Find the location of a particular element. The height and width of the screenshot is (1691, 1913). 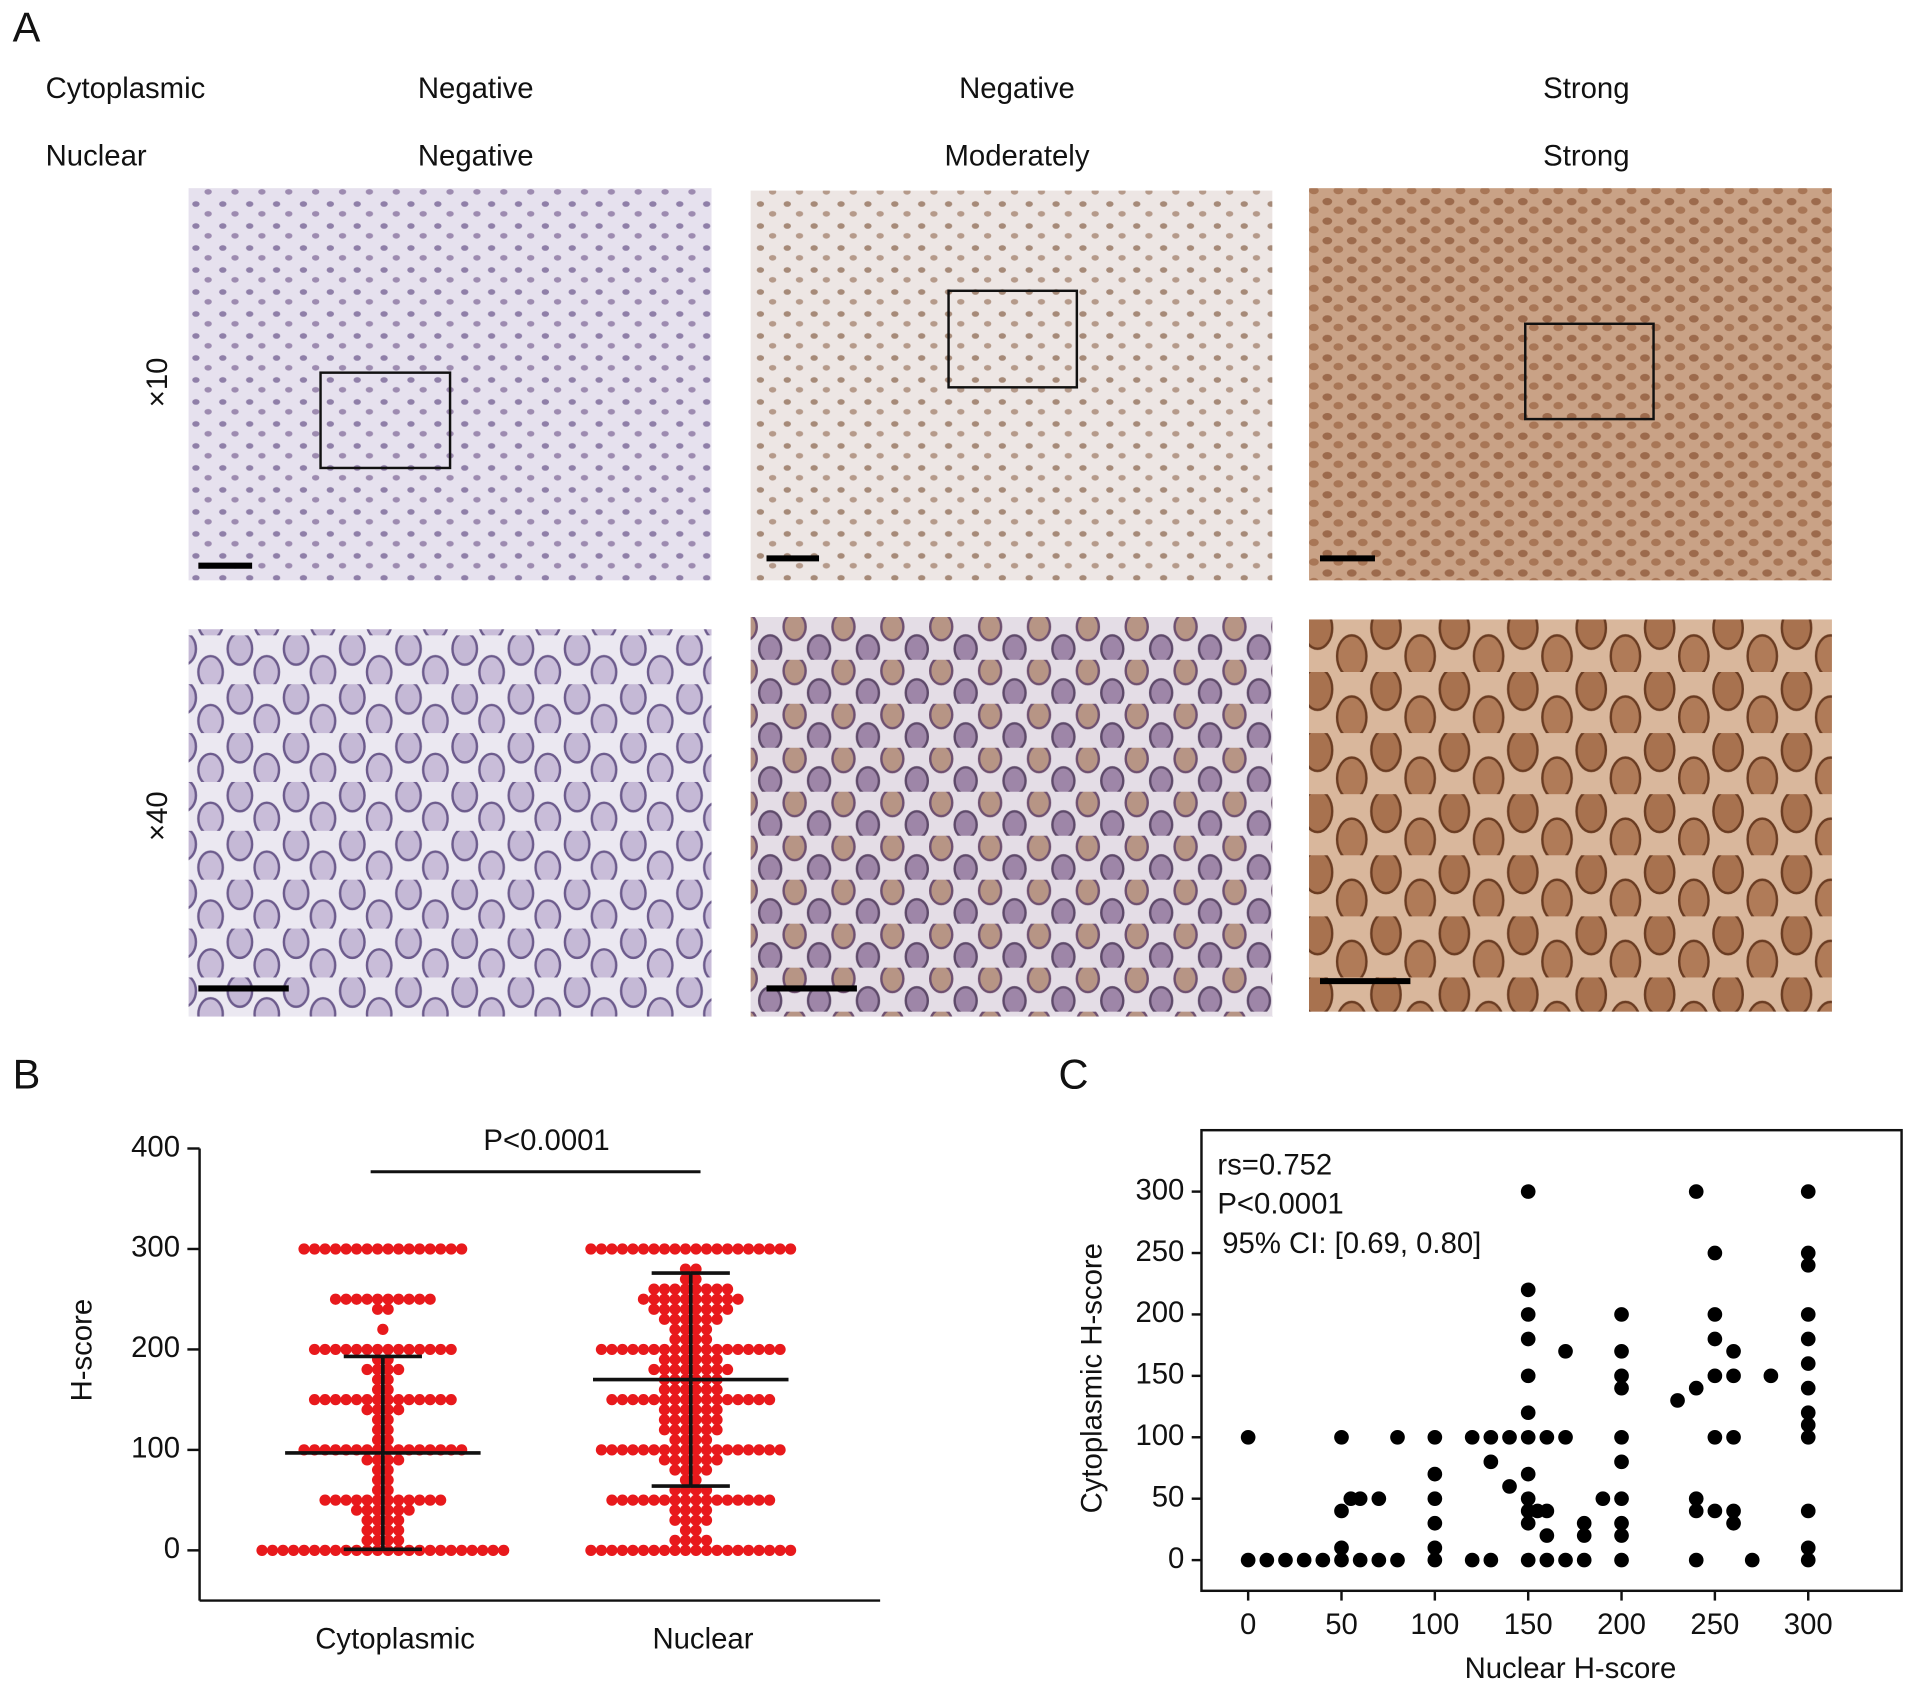

y-tick-label: 400 is located at coordinates (155, 1146).